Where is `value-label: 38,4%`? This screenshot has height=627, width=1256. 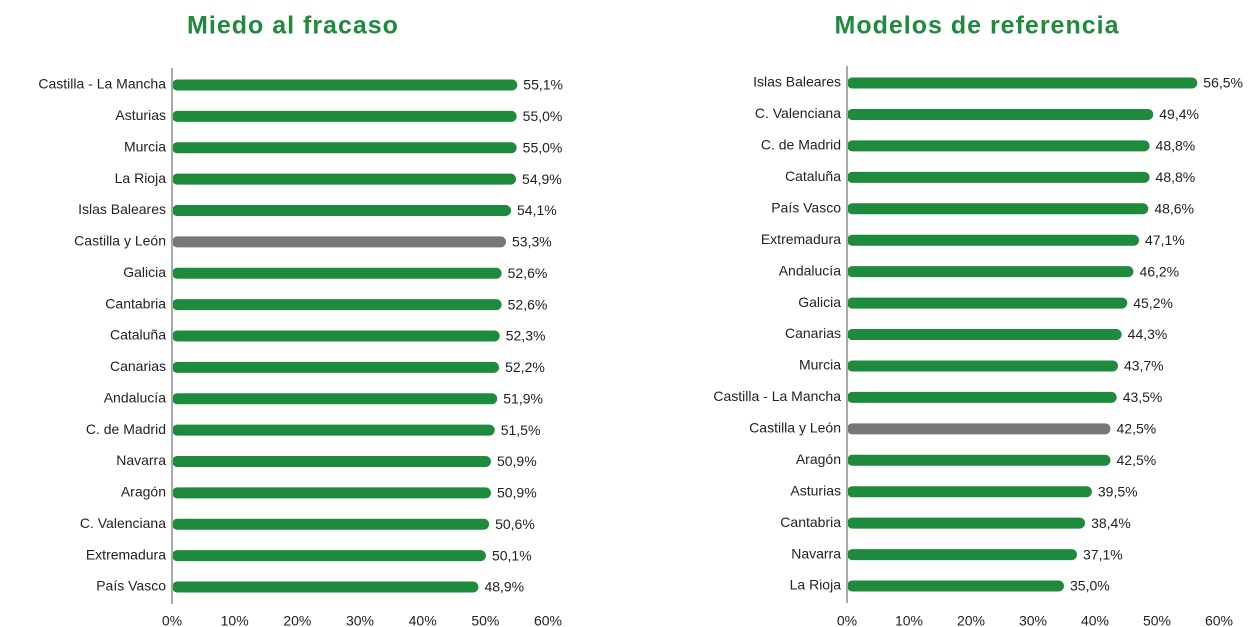
value-label: 38,4% is located at coordinates (1111, 523).